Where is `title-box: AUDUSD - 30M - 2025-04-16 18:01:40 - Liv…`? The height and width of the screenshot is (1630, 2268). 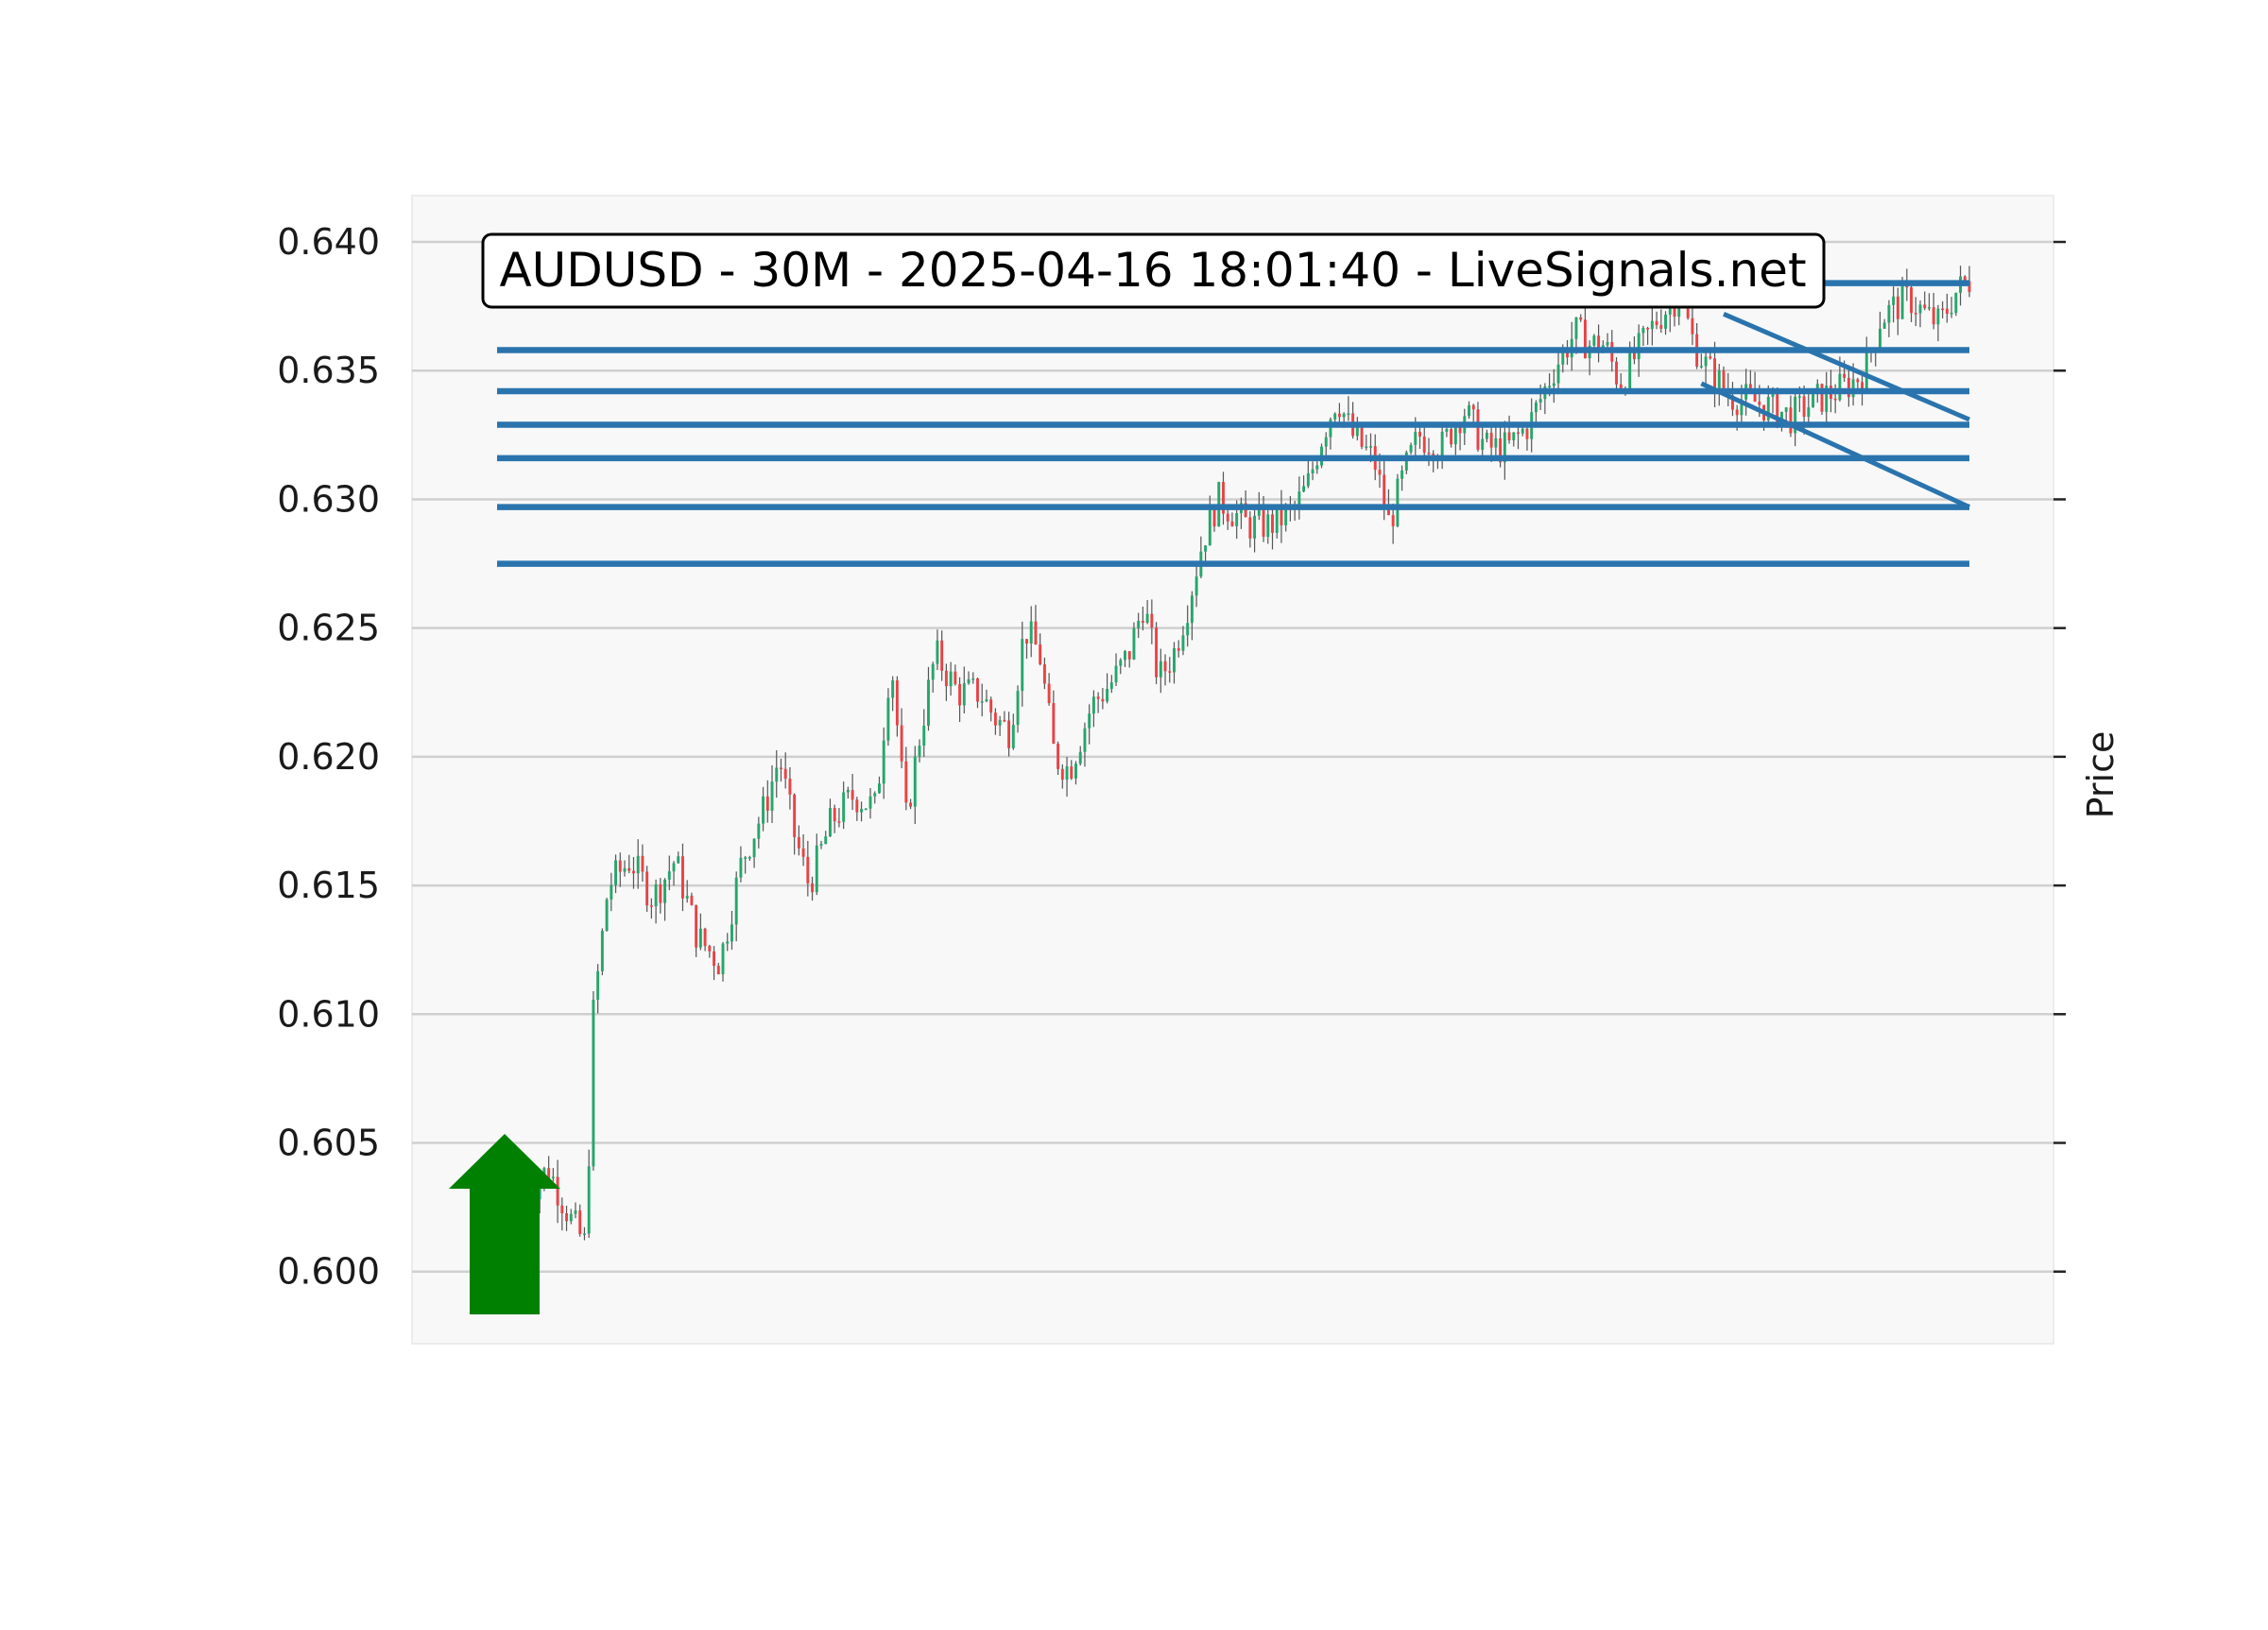
title-box: AUDUSD - 30M - 2025-04-16 18:01:40 - Liv… is located at coordinates (1153, 271).